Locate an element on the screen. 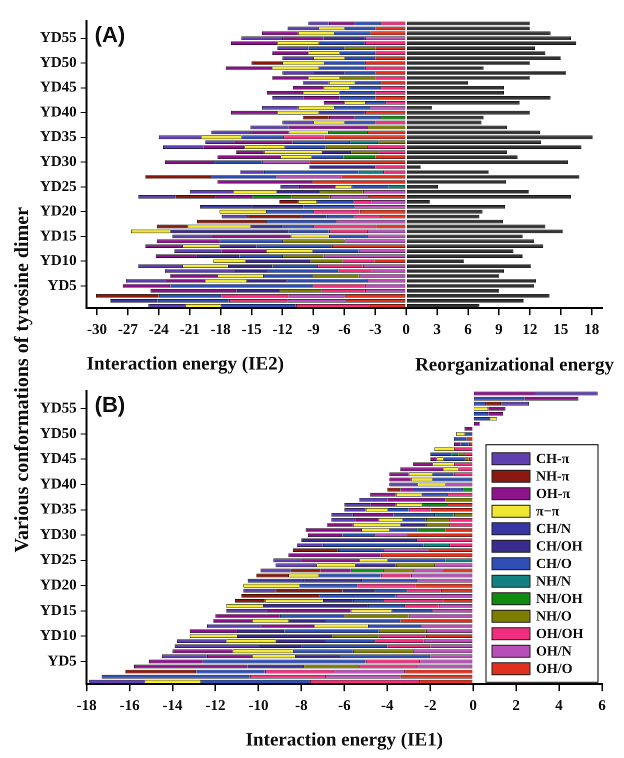 The width and height of the screenshot is (624, 758). x-tick-label: -24 is located at coordinates (159, 330).